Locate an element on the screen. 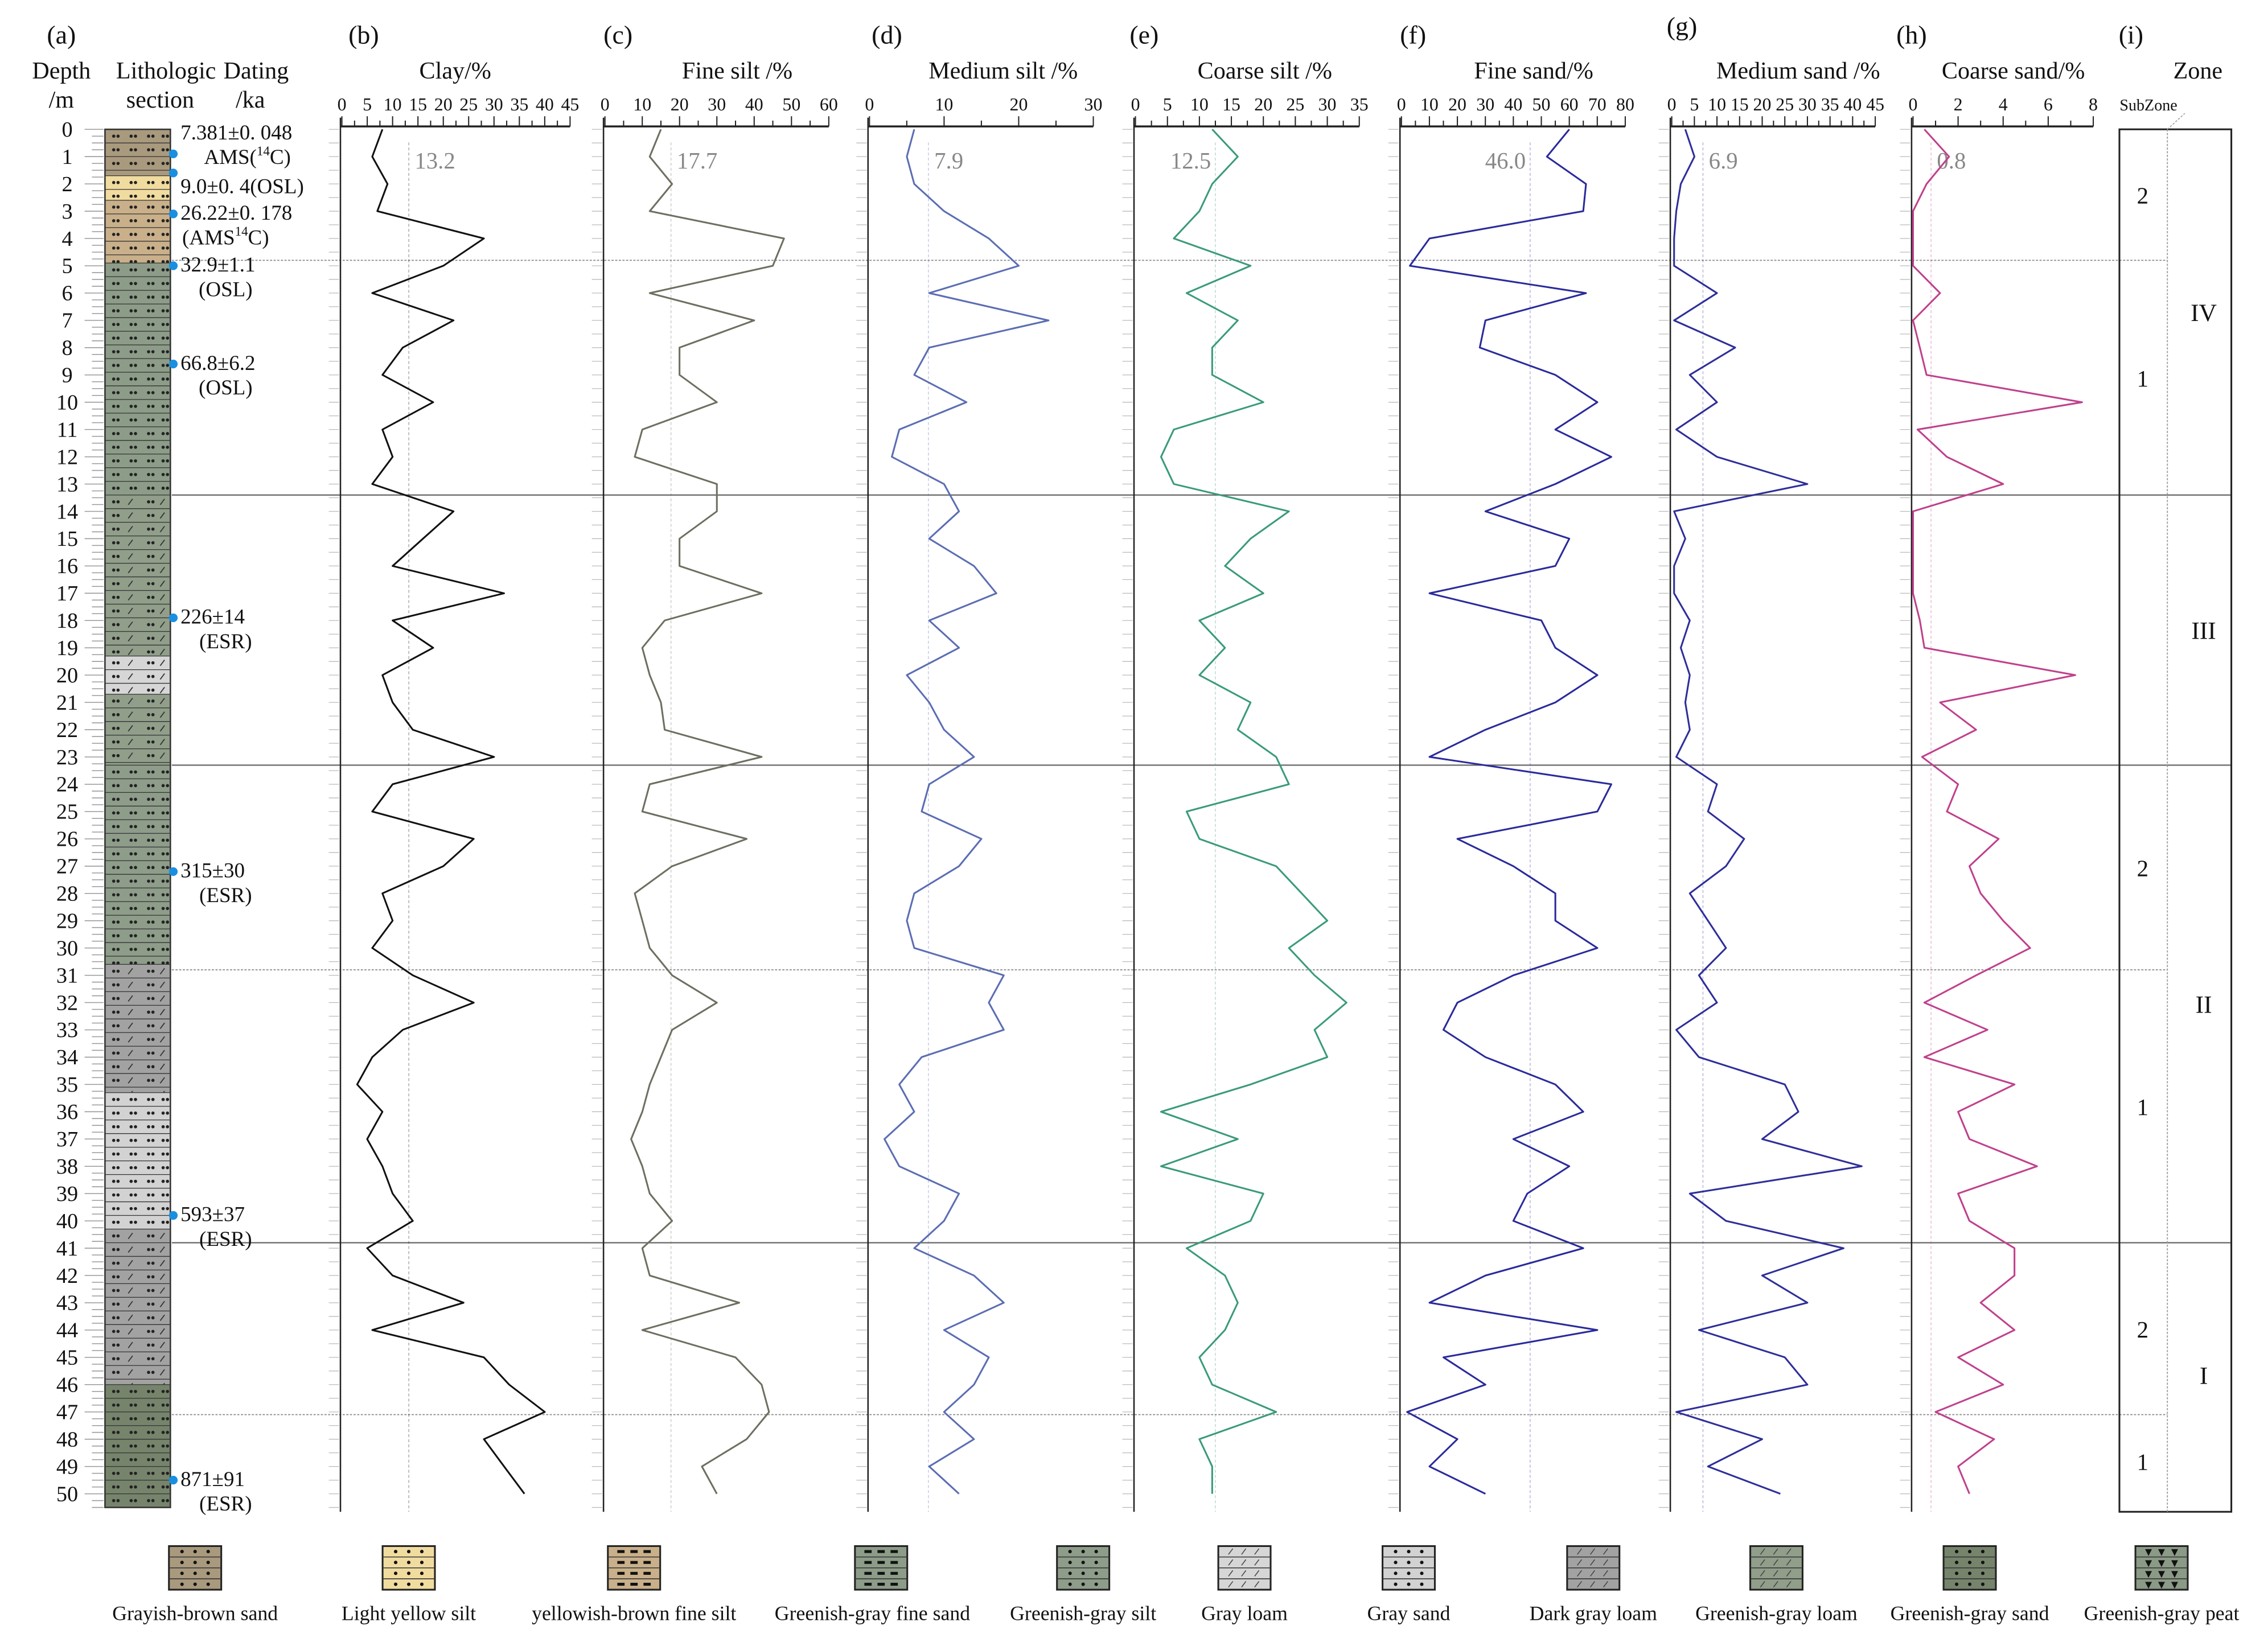 The height and width of the screenshot is (1642, 2268). x-tick-label: 30 is located at coordinates (1093, 104).